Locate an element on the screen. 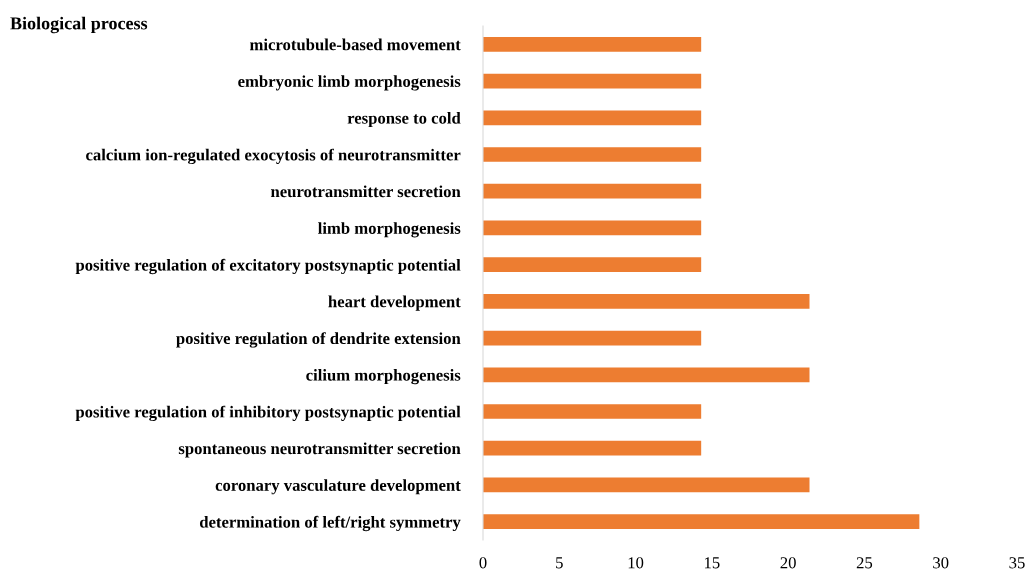 Image resolution: width=1031 pixels, height=570 pixels. x-tick-label: 35 is located at coordinates (1017, 563).